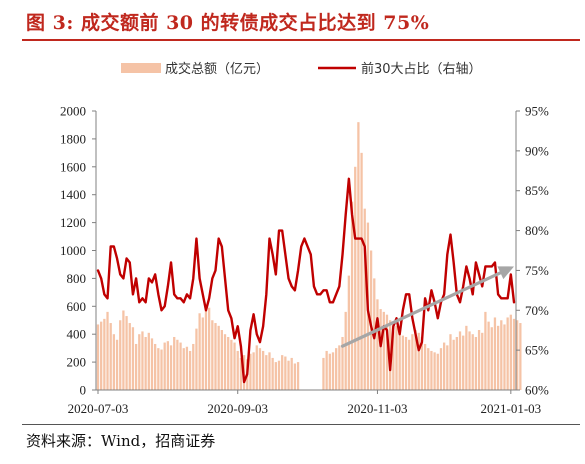 The height and width of the screenshot is (464, 585). Describe the element at coordinates (141, 68) in the screenshot. I see `legend-swatch-bar` at that location.